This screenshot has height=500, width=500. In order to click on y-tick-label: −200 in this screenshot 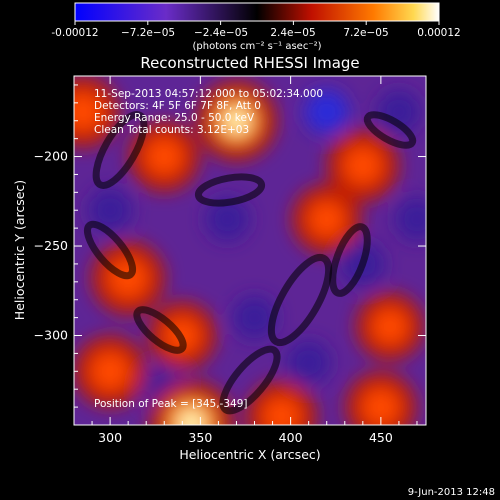, I will do `click(51, 156)`.